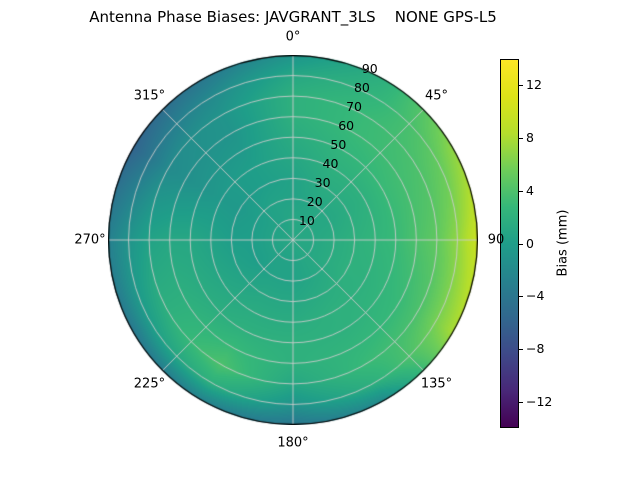 The image size is (640, 480). I want to click on angular-tick-label: 270°, so click(90, 240).